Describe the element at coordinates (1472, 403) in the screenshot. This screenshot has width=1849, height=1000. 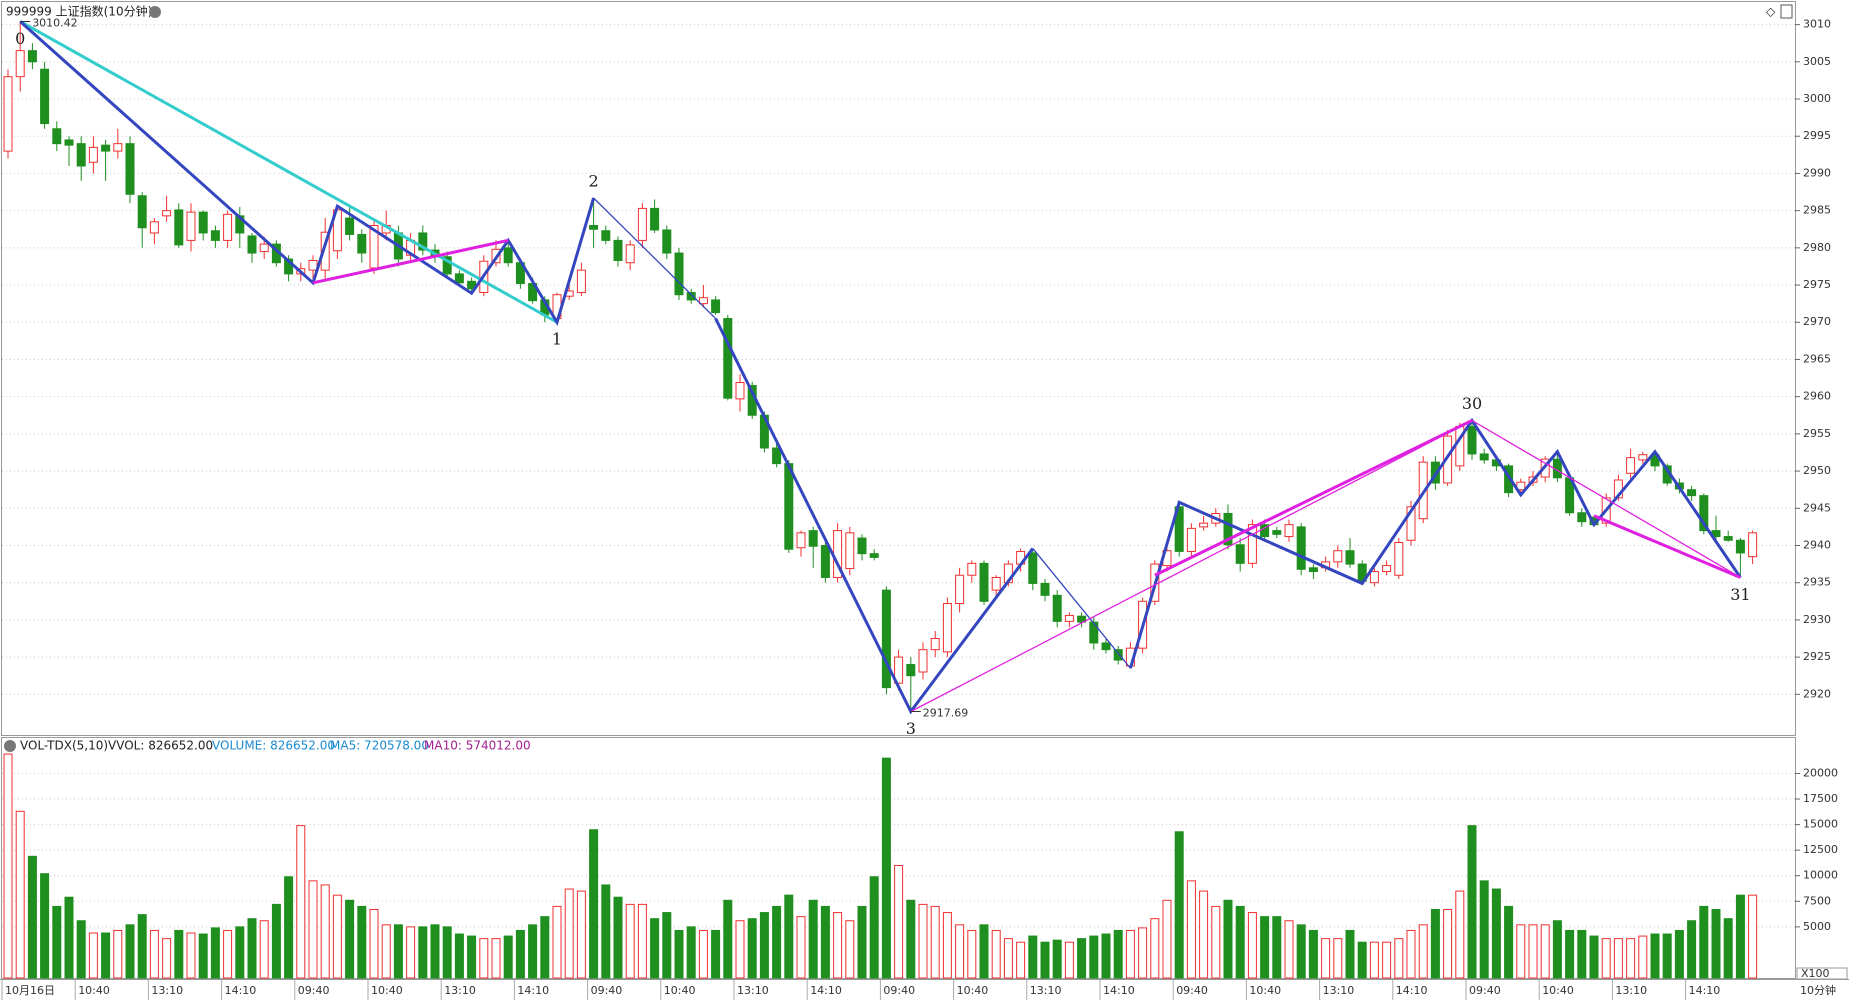
I see `wave-label: 30` at that location.